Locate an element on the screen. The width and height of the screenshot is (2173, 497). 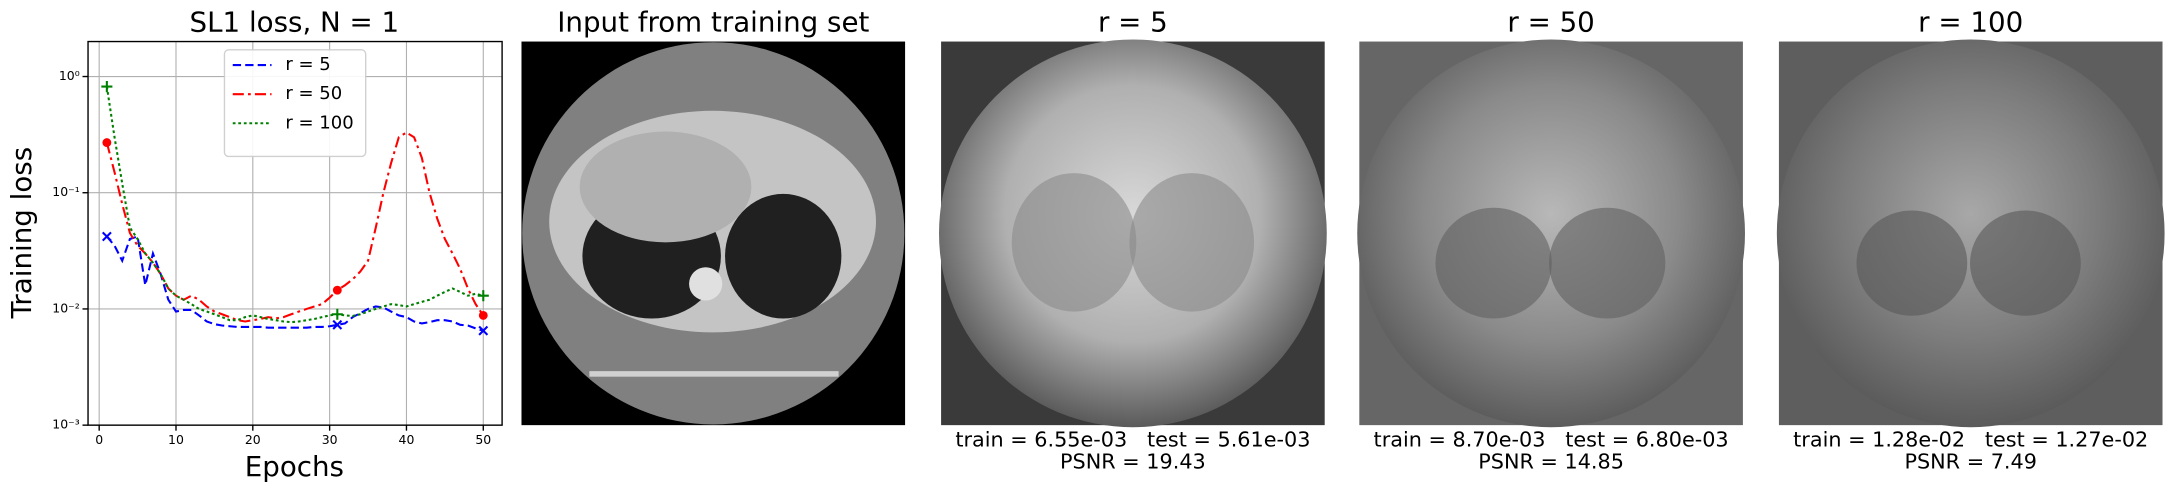
x-tick-label: 50 is located at coordinates (483, 439).